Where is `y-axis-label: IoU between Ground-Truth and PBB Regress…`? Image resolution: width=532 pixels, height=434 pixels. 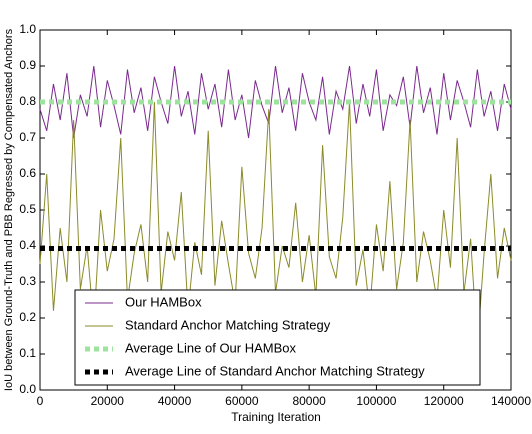 y-axis-label: IoU between Ground-Truth and PBB Regress… is located at coordinates (9, 209).